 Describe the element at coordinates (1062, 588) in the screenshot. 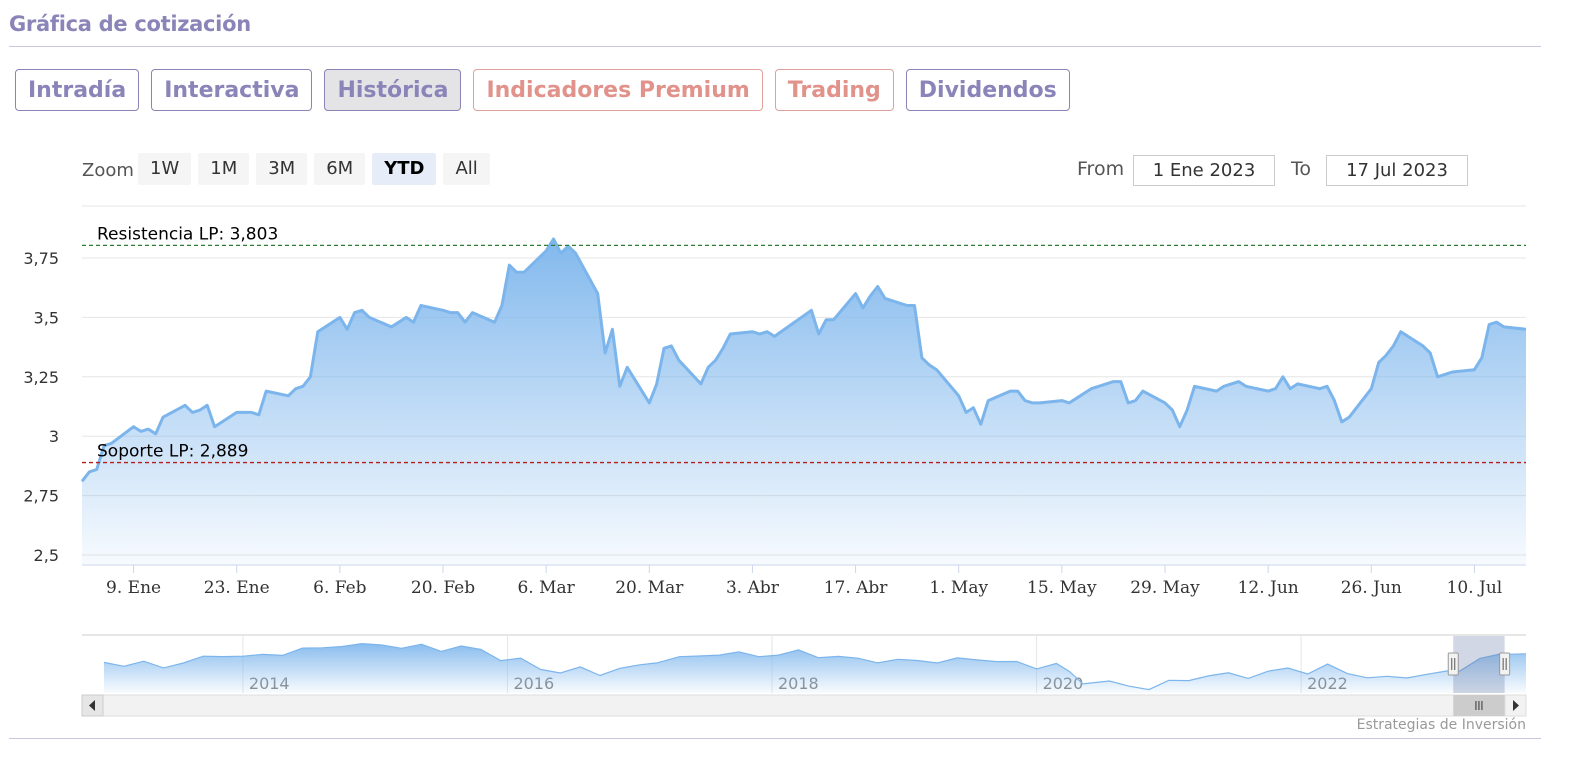

I see `x-tick-label: 15. May` at that location.